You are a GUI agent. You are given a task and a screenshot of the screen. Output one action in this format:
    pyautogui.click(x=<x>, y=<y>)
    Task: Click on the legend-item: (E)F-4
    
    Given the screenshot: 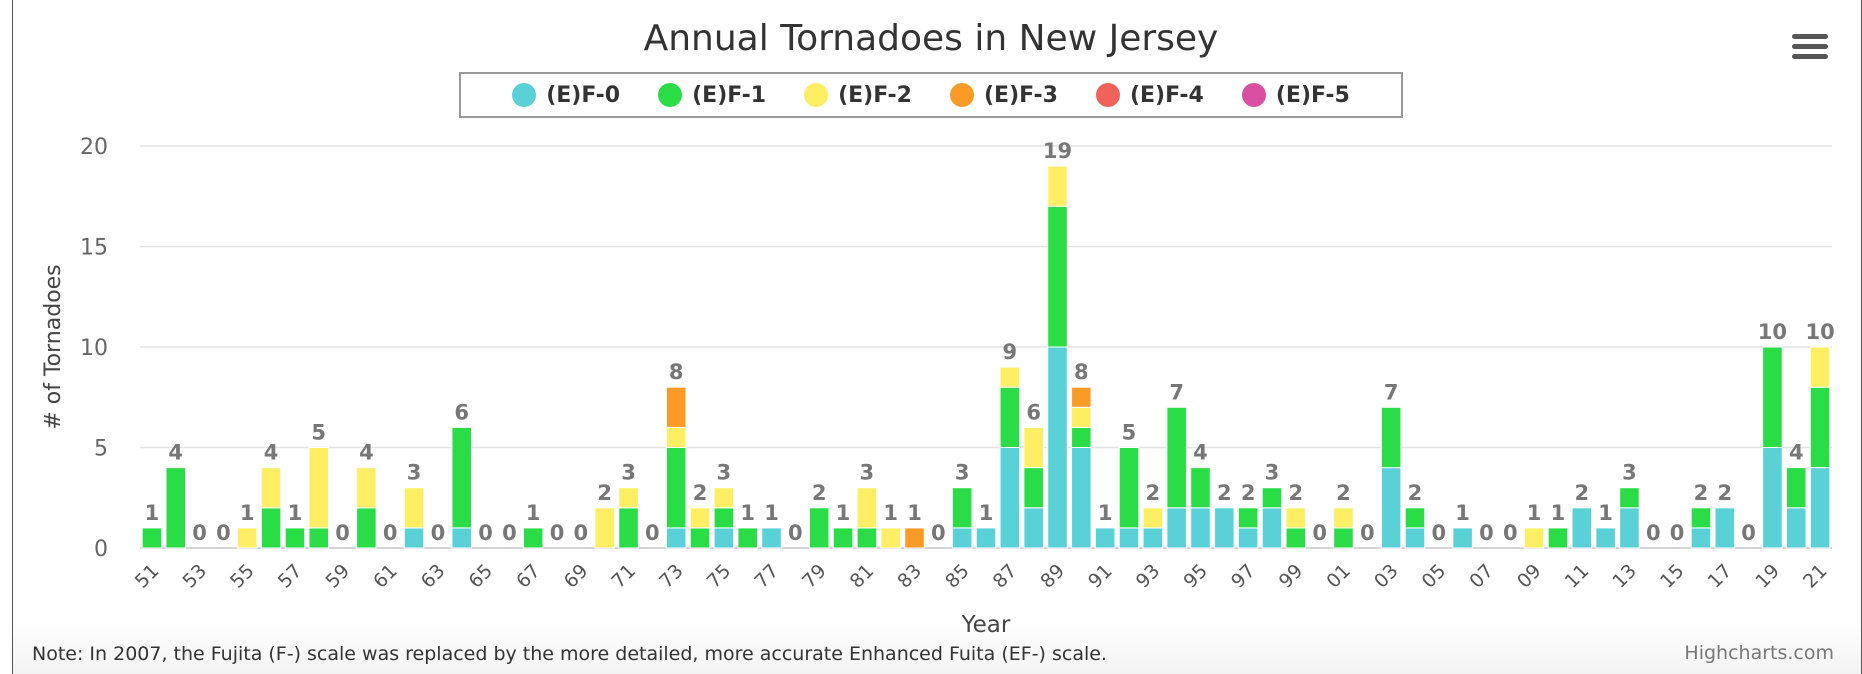 What is the action you would take?
    pyautogui.click(x=1149, y=95)
    